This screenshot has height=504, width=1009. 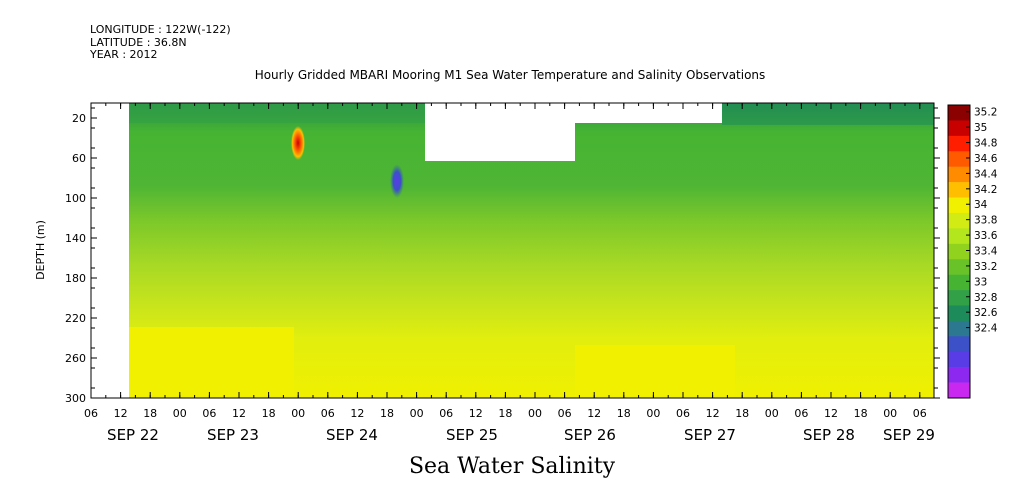 I want to click on colorbar-label: 34.8, so click(x=985, y=144).